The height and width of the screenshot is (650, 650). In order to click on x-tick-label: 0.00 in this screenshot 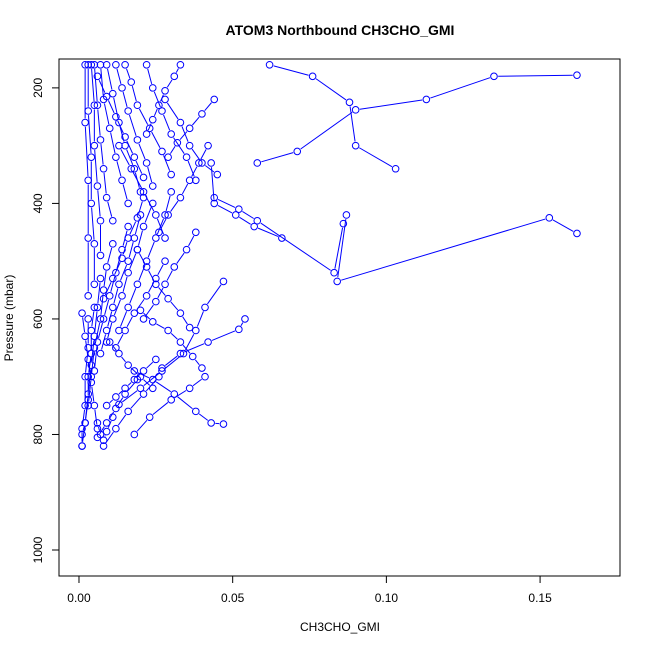, I will do `click(79, 598)`.